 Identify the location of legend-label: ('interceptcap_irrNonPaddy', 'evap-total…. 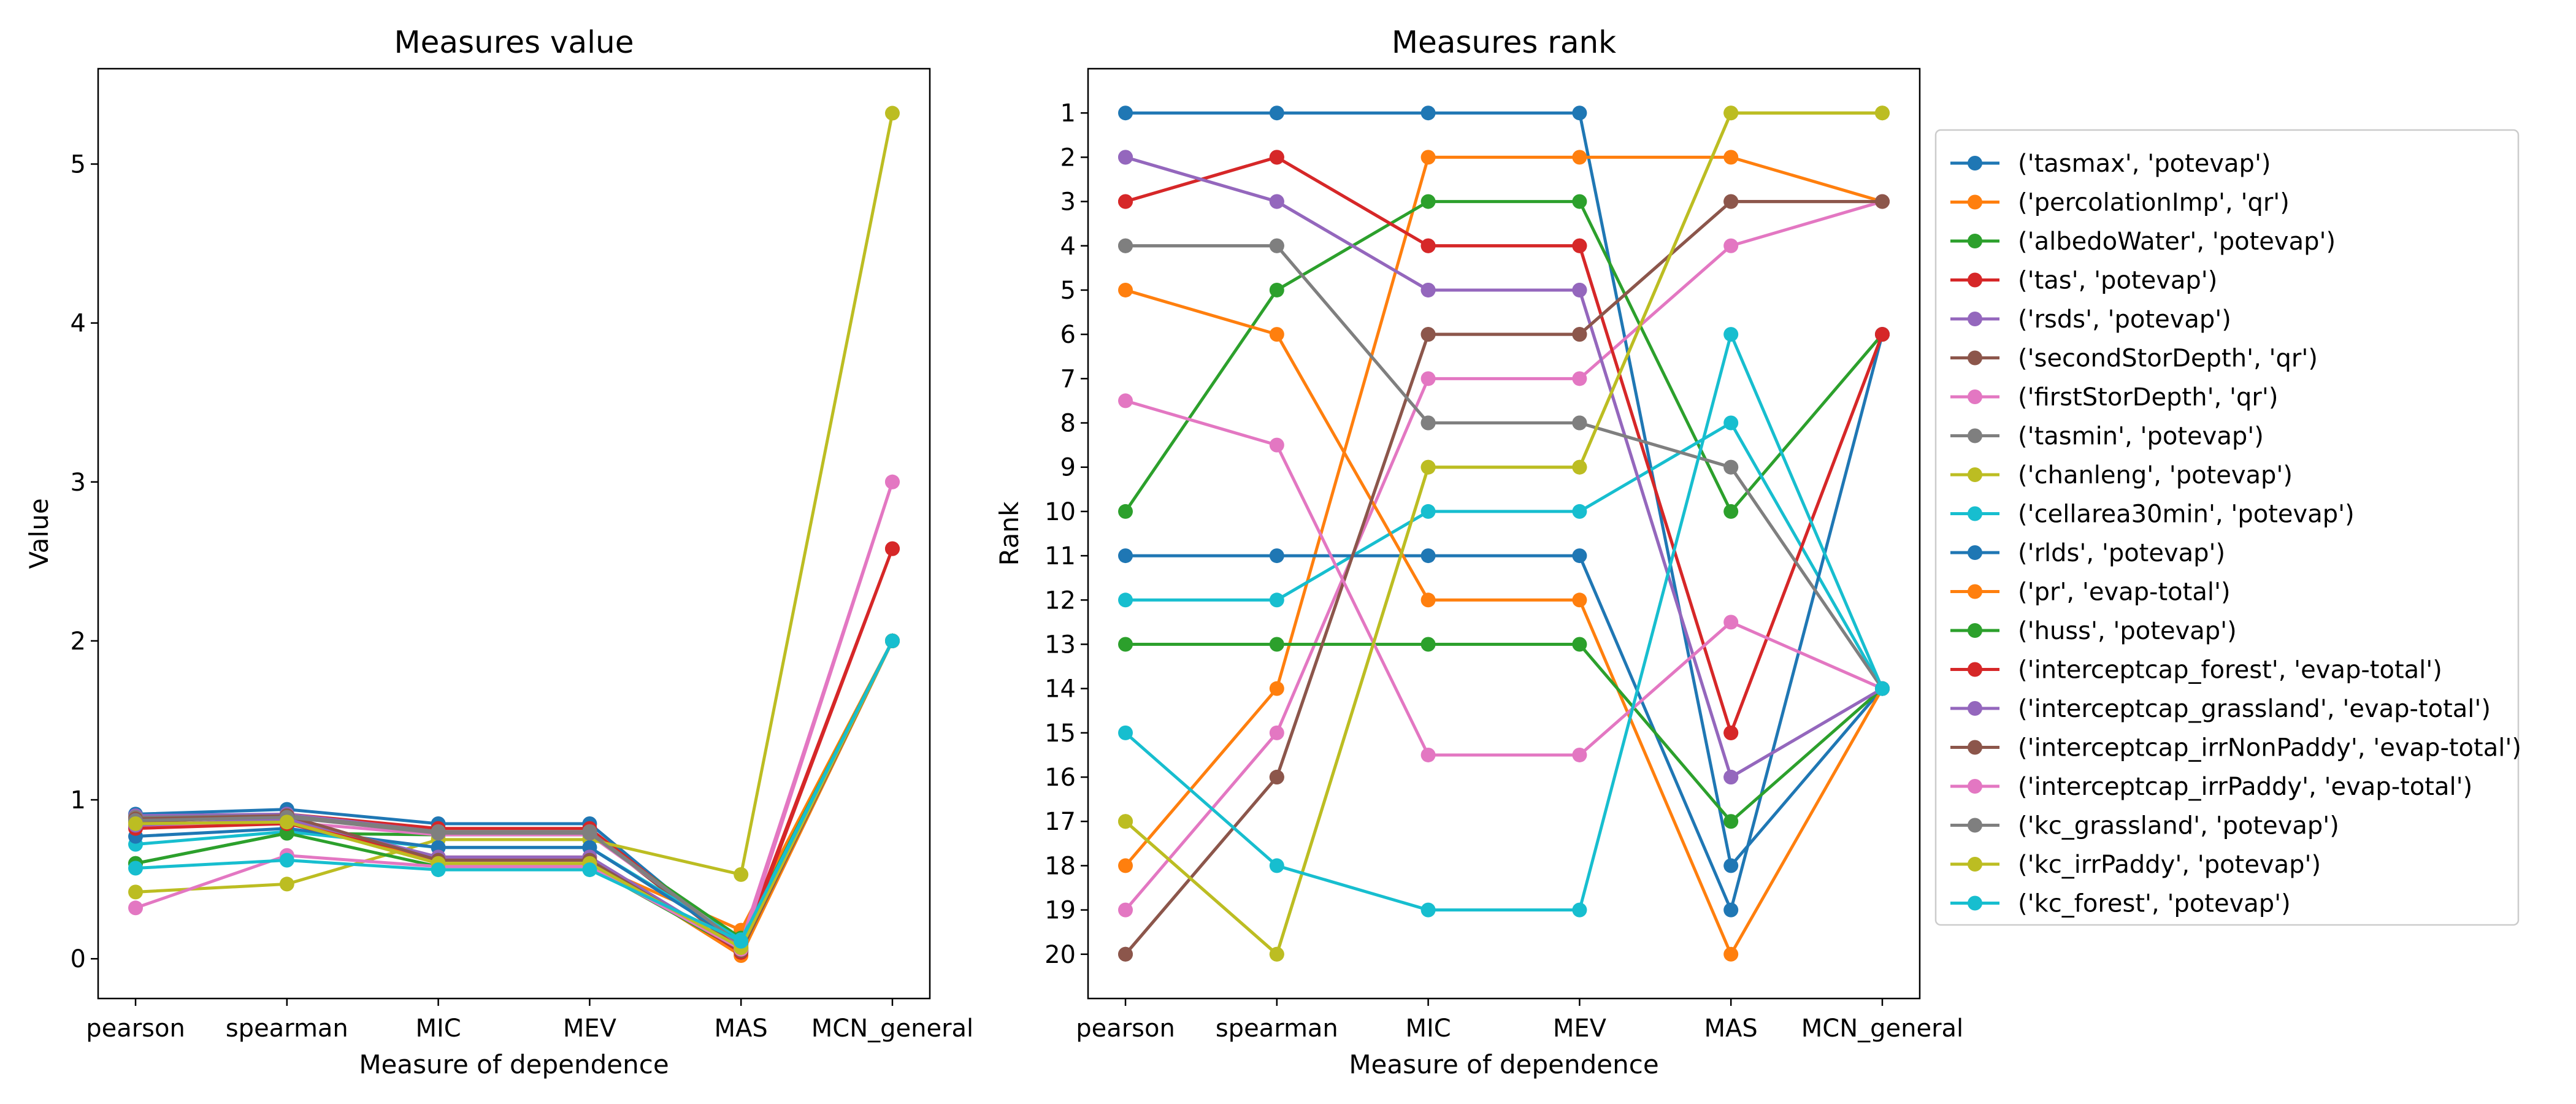
(2269, 748).